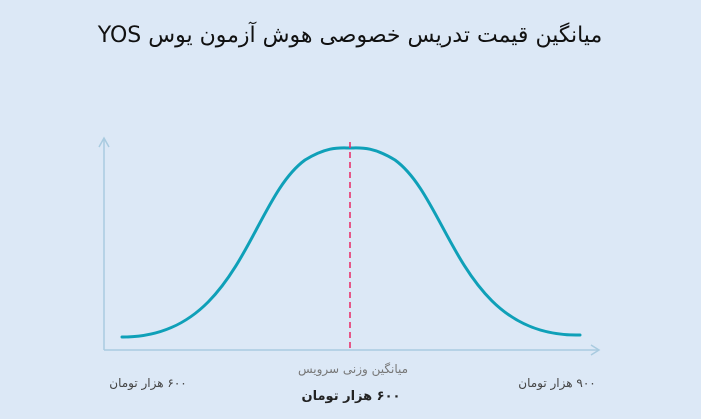  Describe the element at coordinates (351, 396) in the screenshot. I see `mean-value-label: ۶۰۰ هزار تومان` at that location.